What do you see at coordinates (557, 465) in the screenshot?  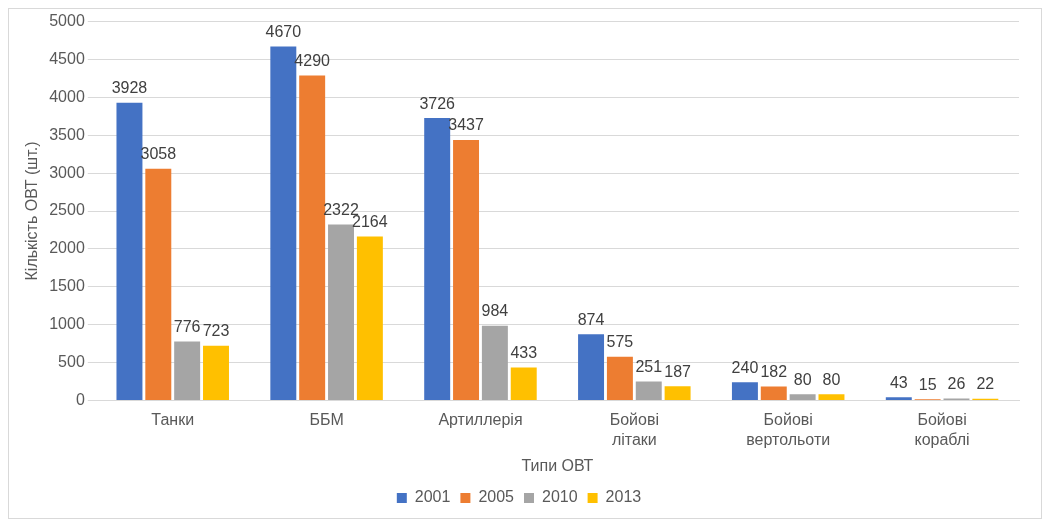 I see `x-axis-title: Типи ОВТ` at bounding box center [557, 465].